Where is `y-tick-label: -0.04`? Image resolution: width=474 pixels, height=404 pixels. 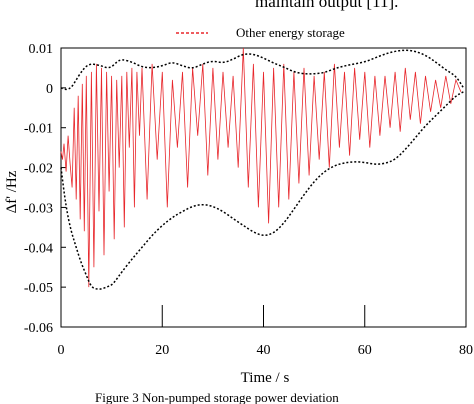
y-tick-label: -0.04 is located at coordinates (38, 248).